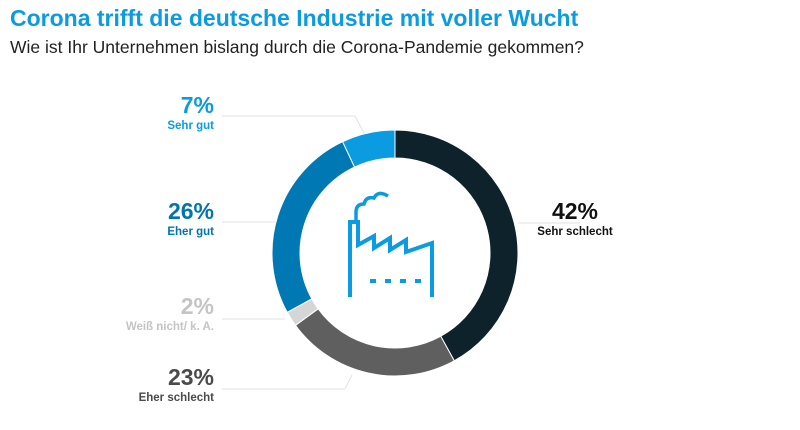 Image resolution: width=800 pixels, height=430 pixels. Describe the element at coordinates (575, 232) in the screenshot. I see `slice-label: Sehr schlecht` at that location.